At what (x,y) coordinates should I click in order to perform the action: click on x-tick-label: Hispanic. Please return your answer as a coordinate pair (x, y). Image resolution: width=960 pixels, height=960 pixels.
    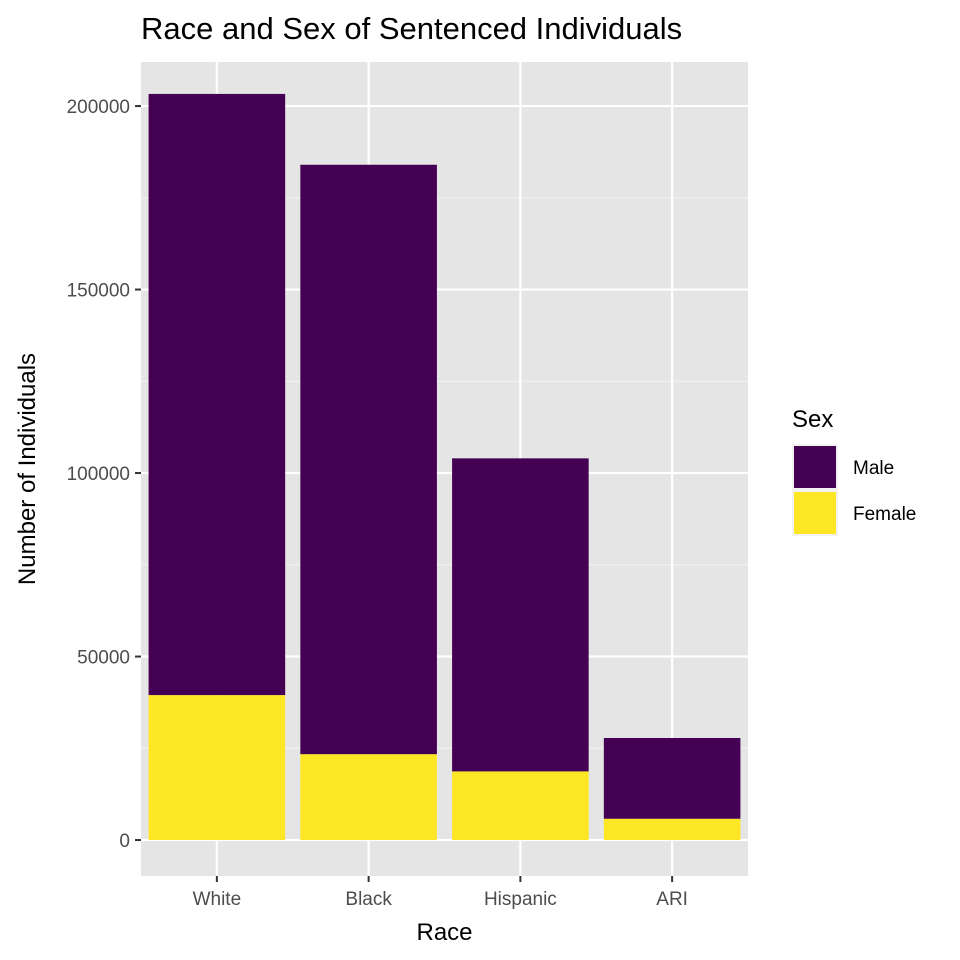
    Looking at the image, I should click on (520, 899).